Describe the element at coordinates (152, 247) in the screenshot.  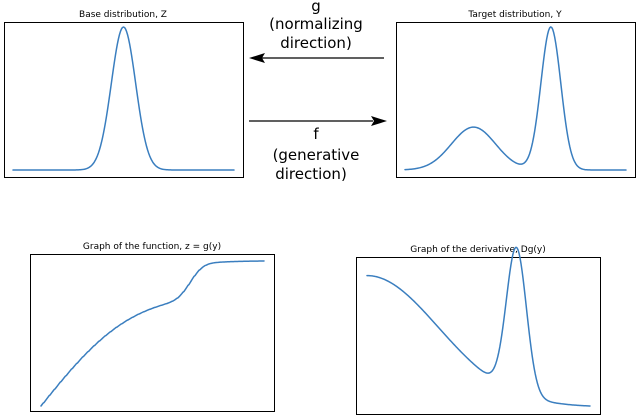
I see `panel-title-function: Graph of the function, z = g(y)` at that location.